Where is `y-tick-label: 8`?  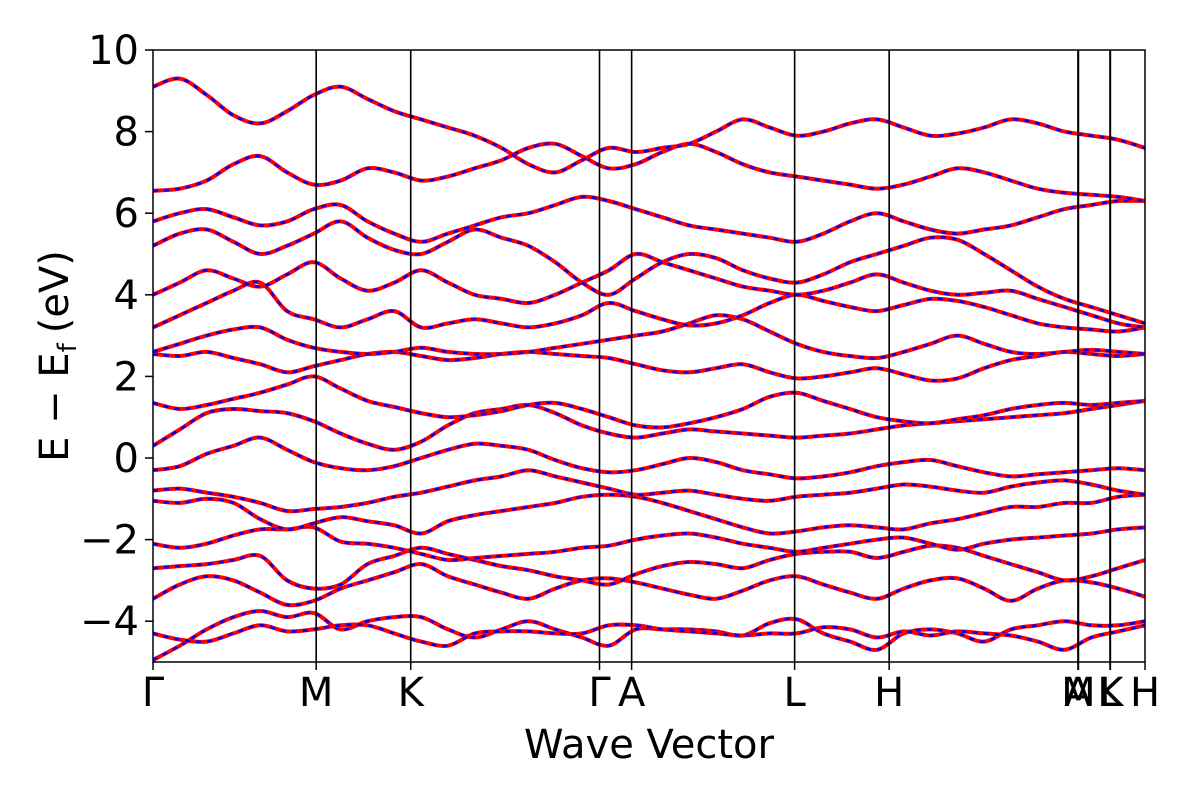
y-tick-label: 8 is located at coordinates (126, 133).